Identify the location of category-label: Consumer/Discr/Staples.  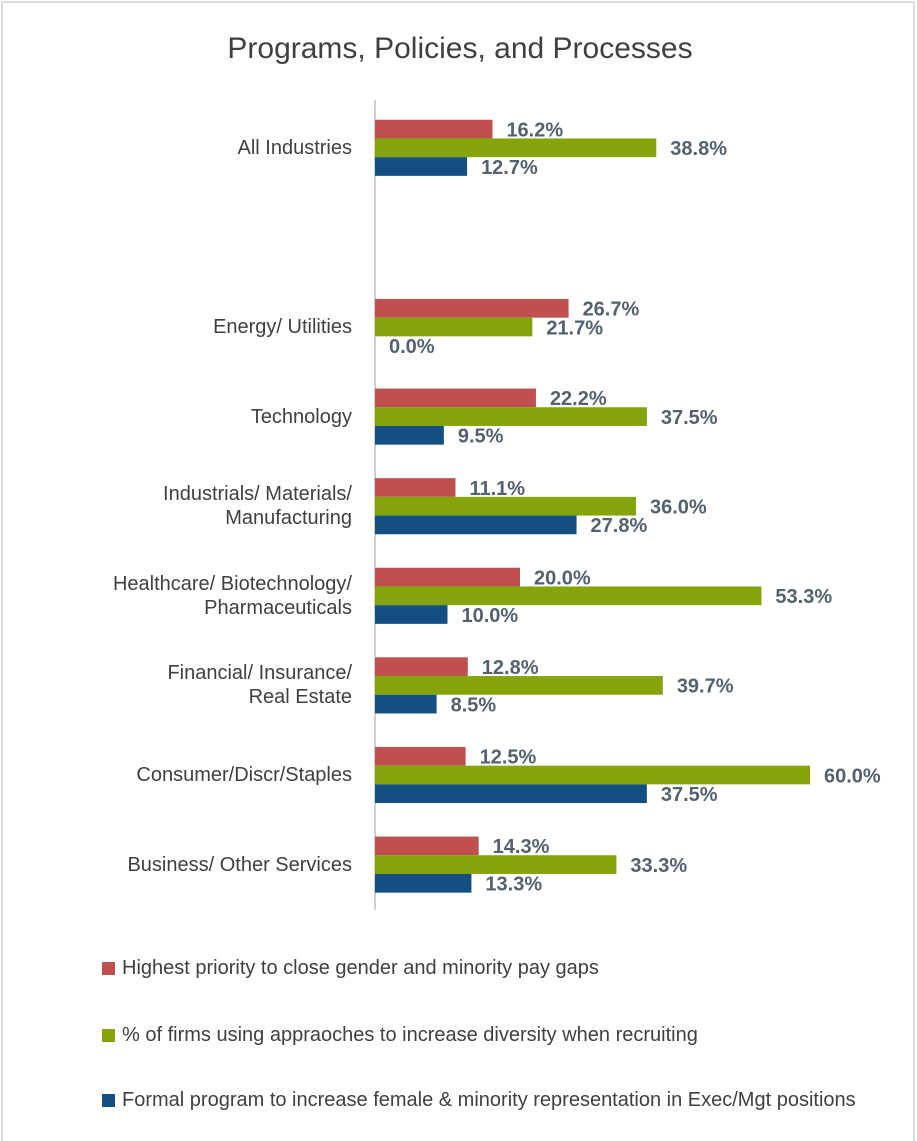
(244, 775).